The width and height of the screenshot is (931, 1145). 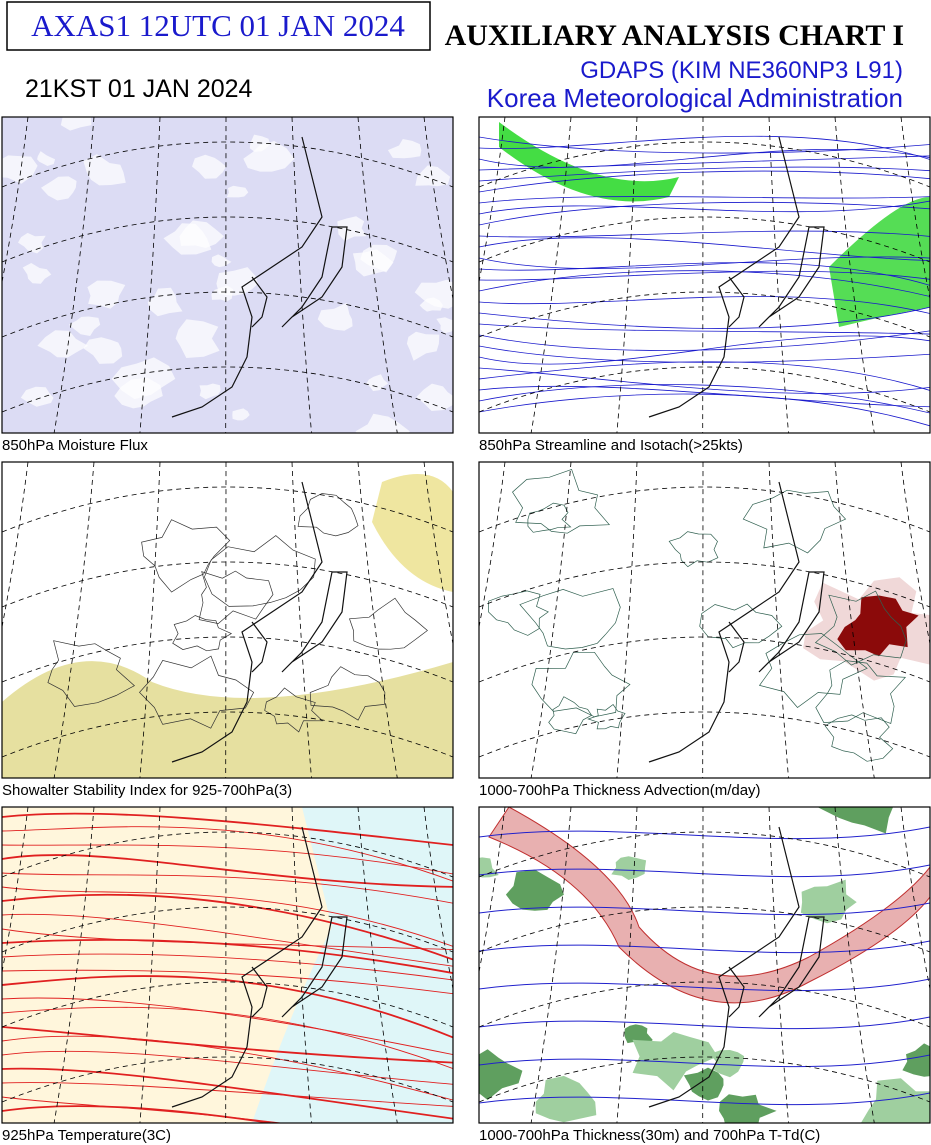 I want to click on code-text: AXAS1 12UTC 01 JAN 2024, so click(x=218, y=25).